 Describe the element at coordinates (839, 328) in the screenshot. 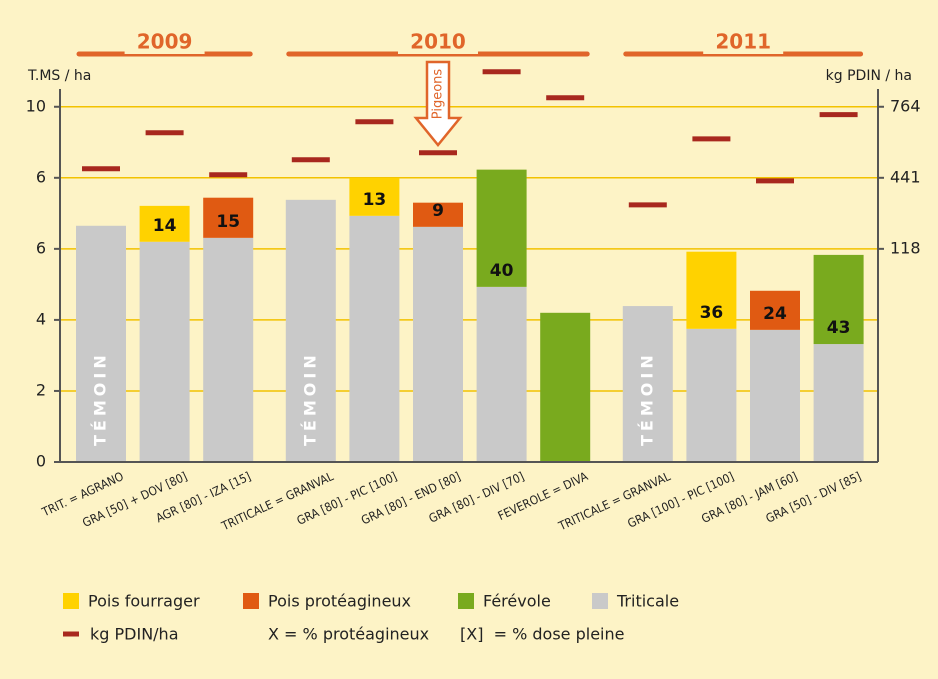

I see `bar-label: 43` at that location.